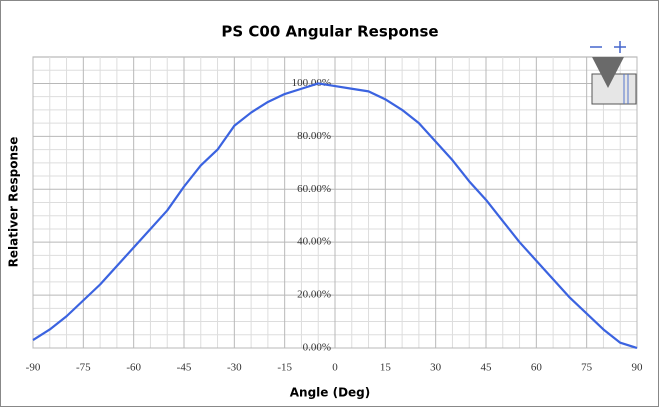 The height and width of the screenshot is (407, 659). Describe the element at coordinates (83, 368) in the screenshot. I see `x-tick-label: -75` at that location.